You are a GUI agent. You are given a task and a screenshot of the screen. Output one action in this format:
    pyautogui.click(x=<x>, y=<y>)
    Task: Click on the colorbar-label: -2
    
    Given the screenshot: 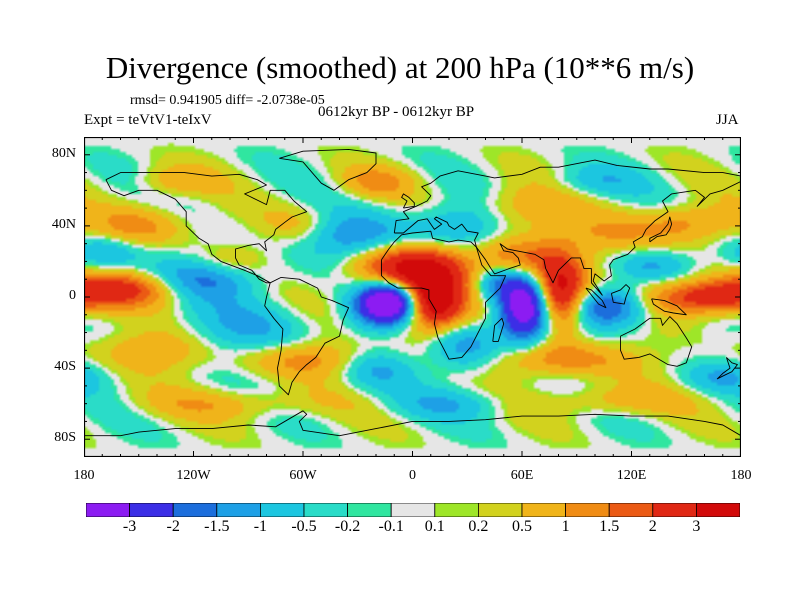 What is the action you would take?
    pyautogui.click(x=173, y=526)
    